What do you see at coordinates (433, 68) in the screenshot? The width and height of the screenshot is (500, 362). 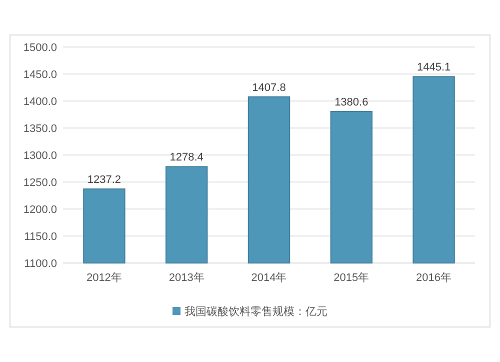 I see `data-label: 1445.1` at bounding box center [433, 68].